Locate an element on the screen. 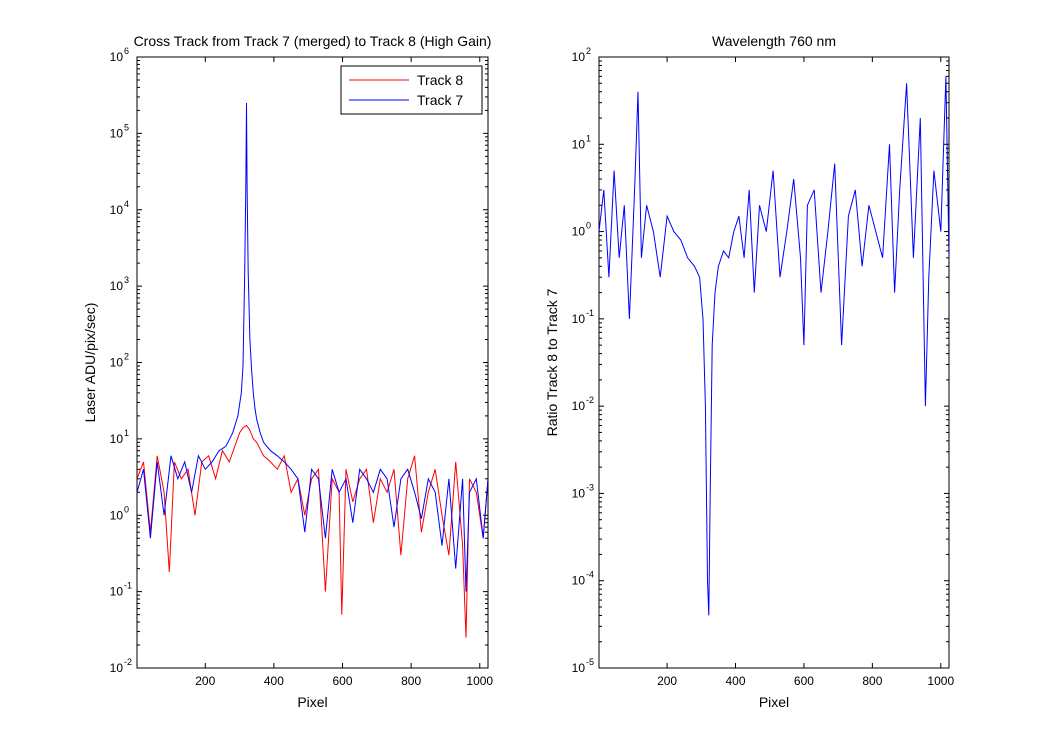 The height and width of the screenshot is (755, 1050). plot1-legend: Track 8 Track 7 is located at coordinates (411, 90).